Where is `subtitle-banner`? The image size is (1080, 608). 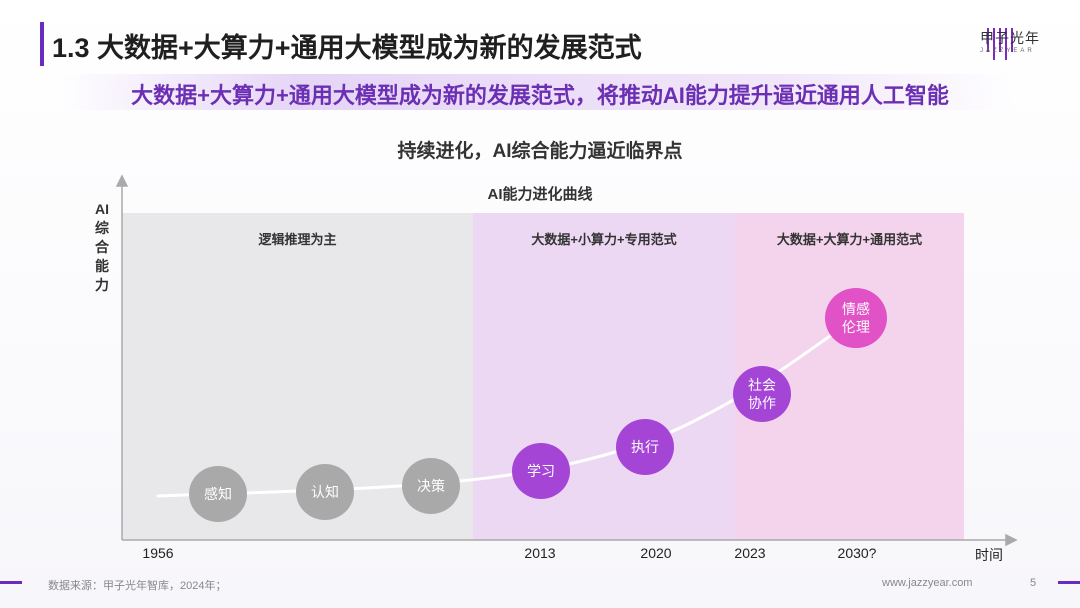 subtitle-banner is located at coordinates (537, 92).